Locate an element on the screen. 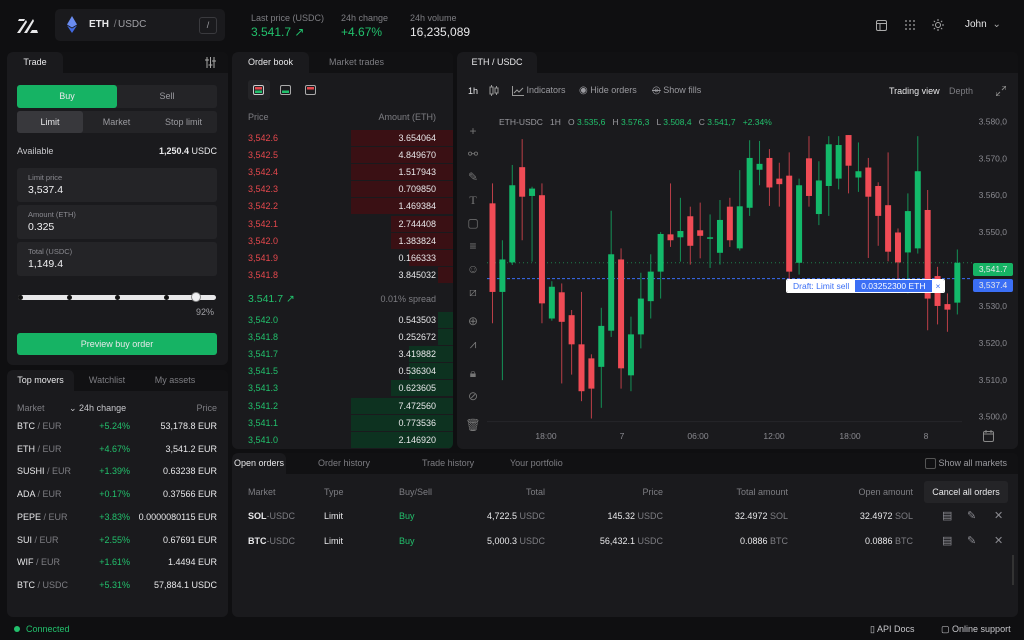 Image resolution: width=1024 pixels, height=640 pixels. bid-row: 3,542.0 0.543503 is located at coordinates (342, 320).